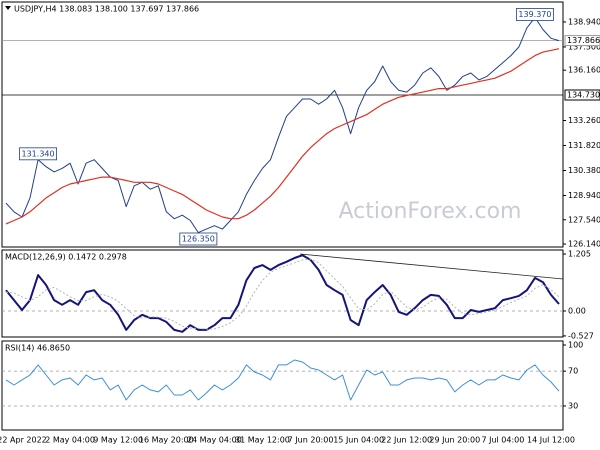  I want to click on y-tick-label: 133.260, so click(584, 120).